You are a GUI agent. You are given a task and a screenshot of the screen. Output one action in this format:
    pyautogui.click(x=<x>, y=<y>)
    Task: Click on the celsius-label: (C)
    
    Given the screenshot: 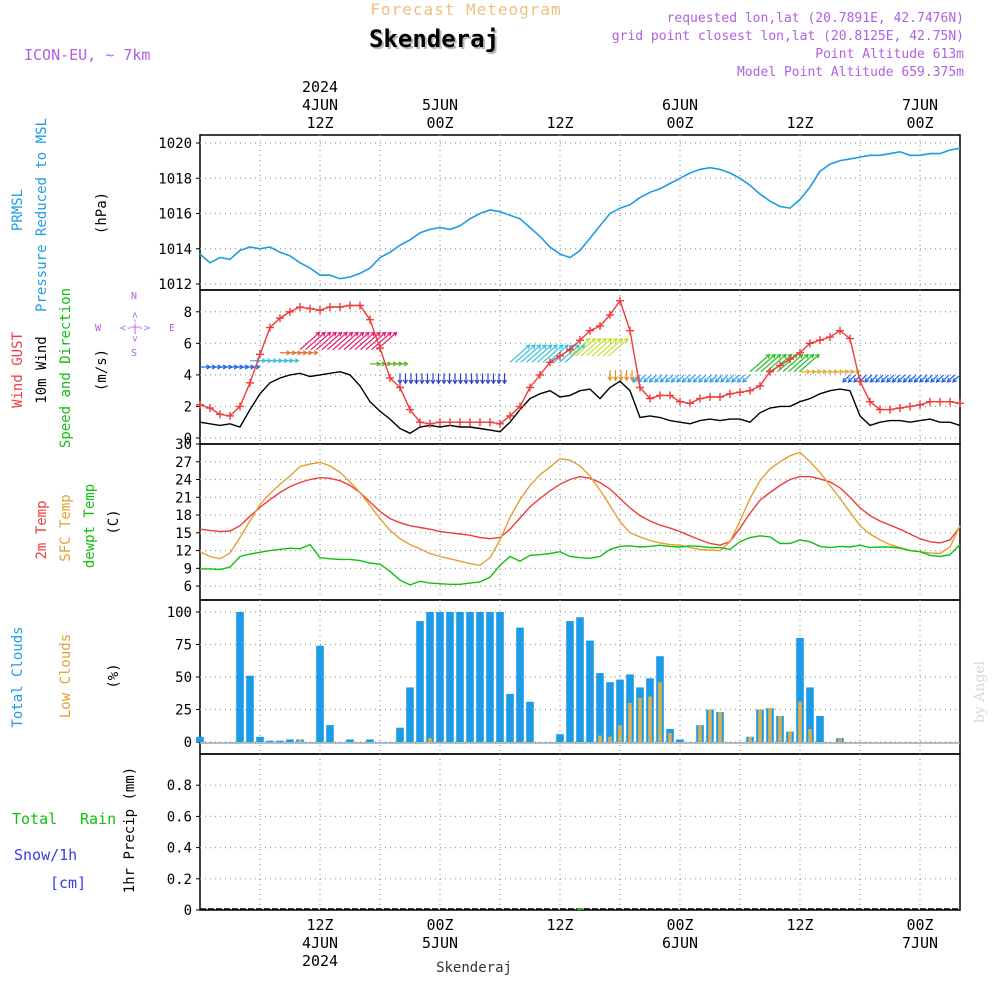 What is the action you would take?
    pyautogui.click(x=114, y=521)
    